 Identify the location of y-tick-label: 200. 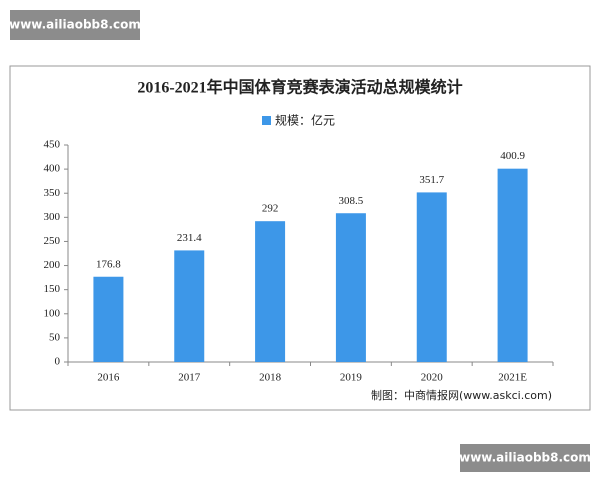
(52, 265).